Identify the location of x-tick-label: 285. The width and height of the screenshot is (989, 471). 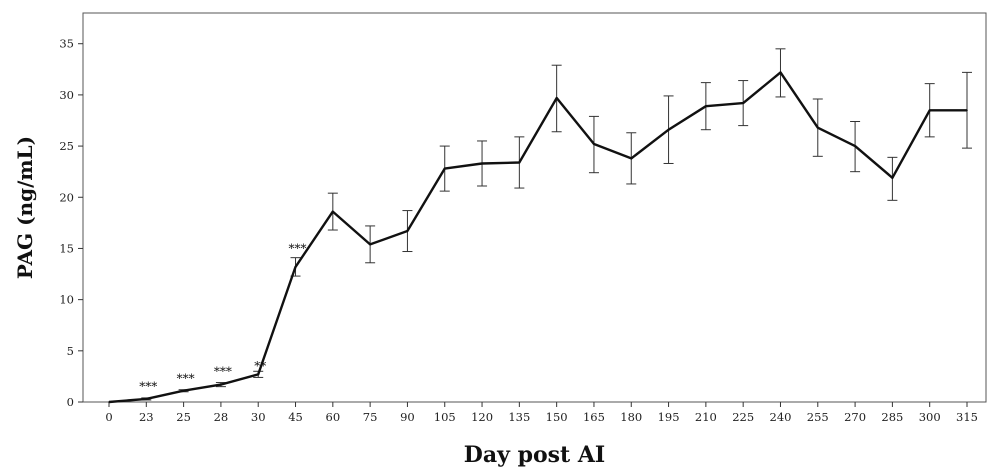
(892, 417).